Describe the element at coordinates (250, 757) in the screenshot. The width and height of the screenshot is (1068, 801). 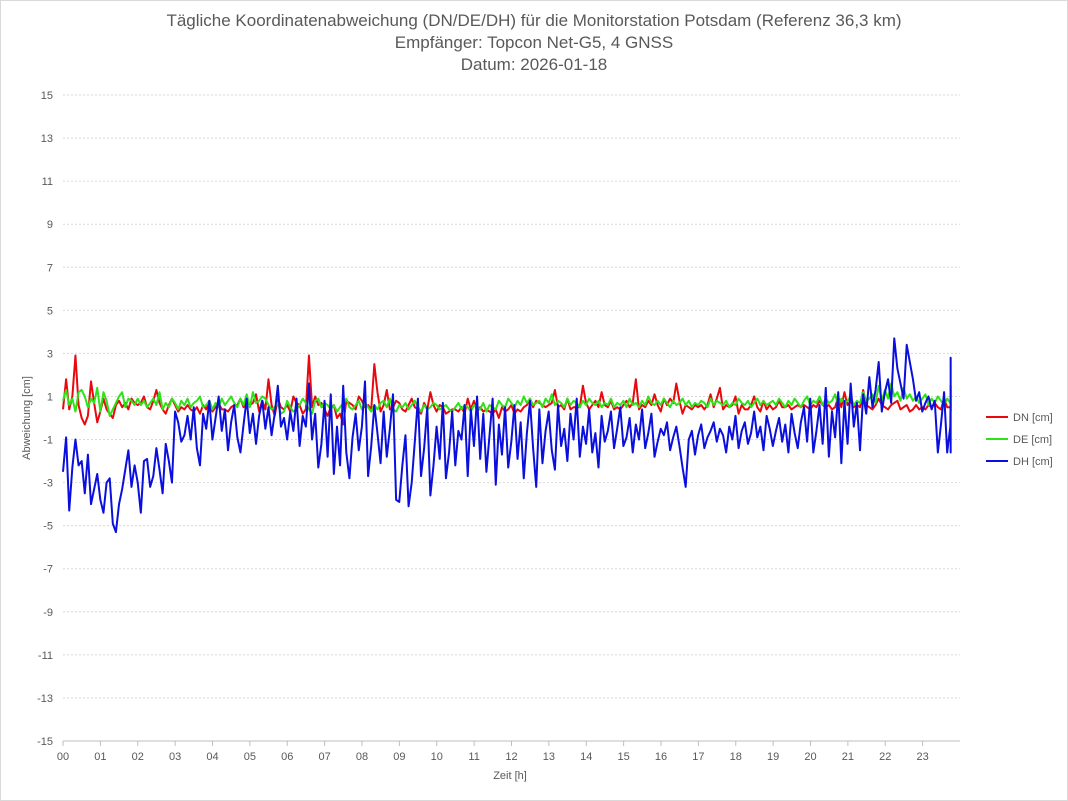
I see `x-tick-label: 05` at that location.